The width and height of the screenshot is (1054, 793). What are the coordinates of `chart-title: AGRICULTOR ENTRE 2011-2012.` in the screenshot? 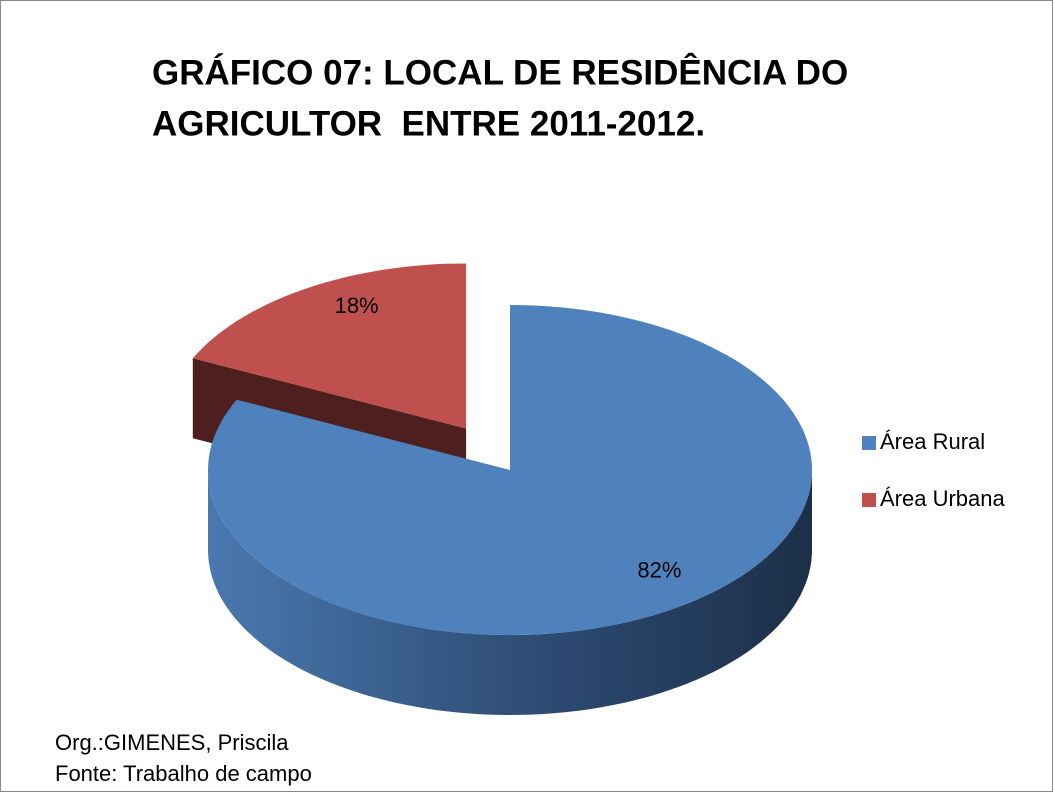 It's located at (428, 123).